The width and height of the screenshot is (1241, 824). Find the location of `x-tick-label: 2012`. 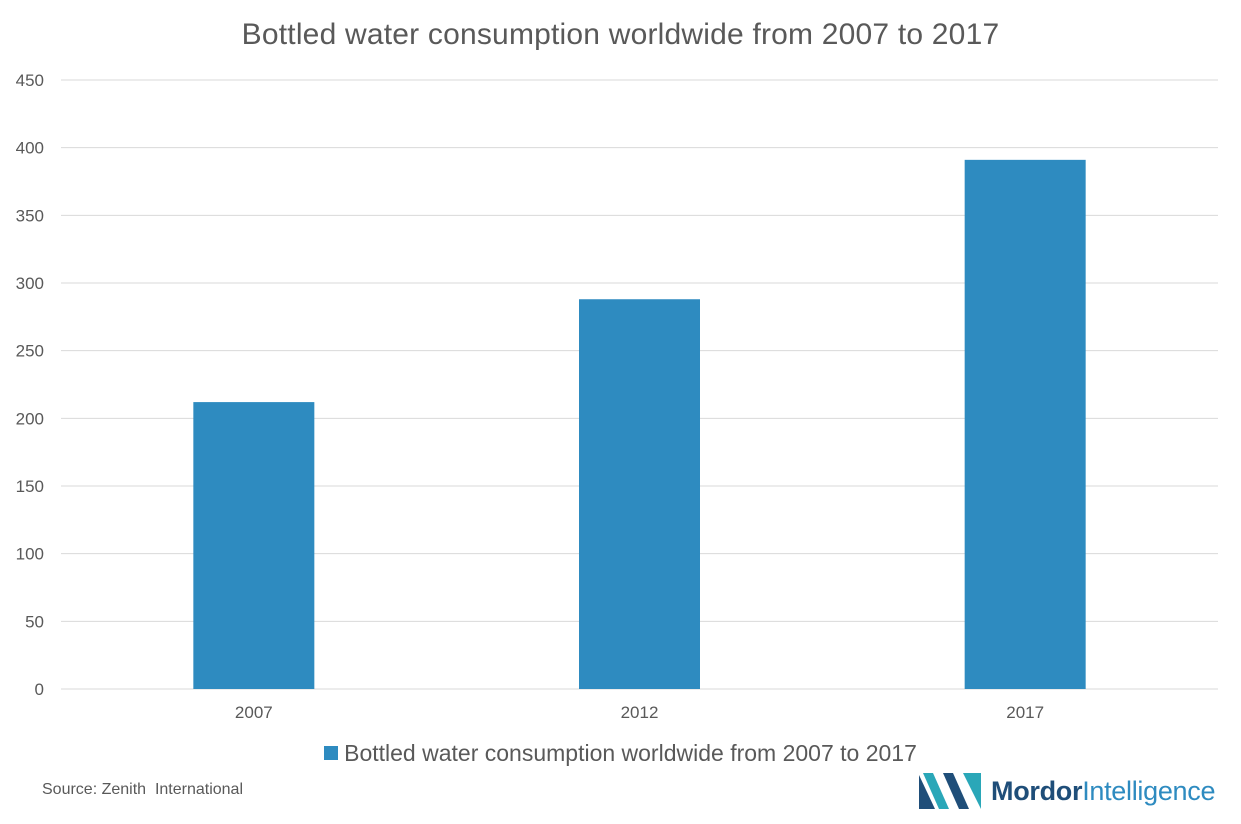

x-tick-label: 2012 is located at coordinates (640, 712).